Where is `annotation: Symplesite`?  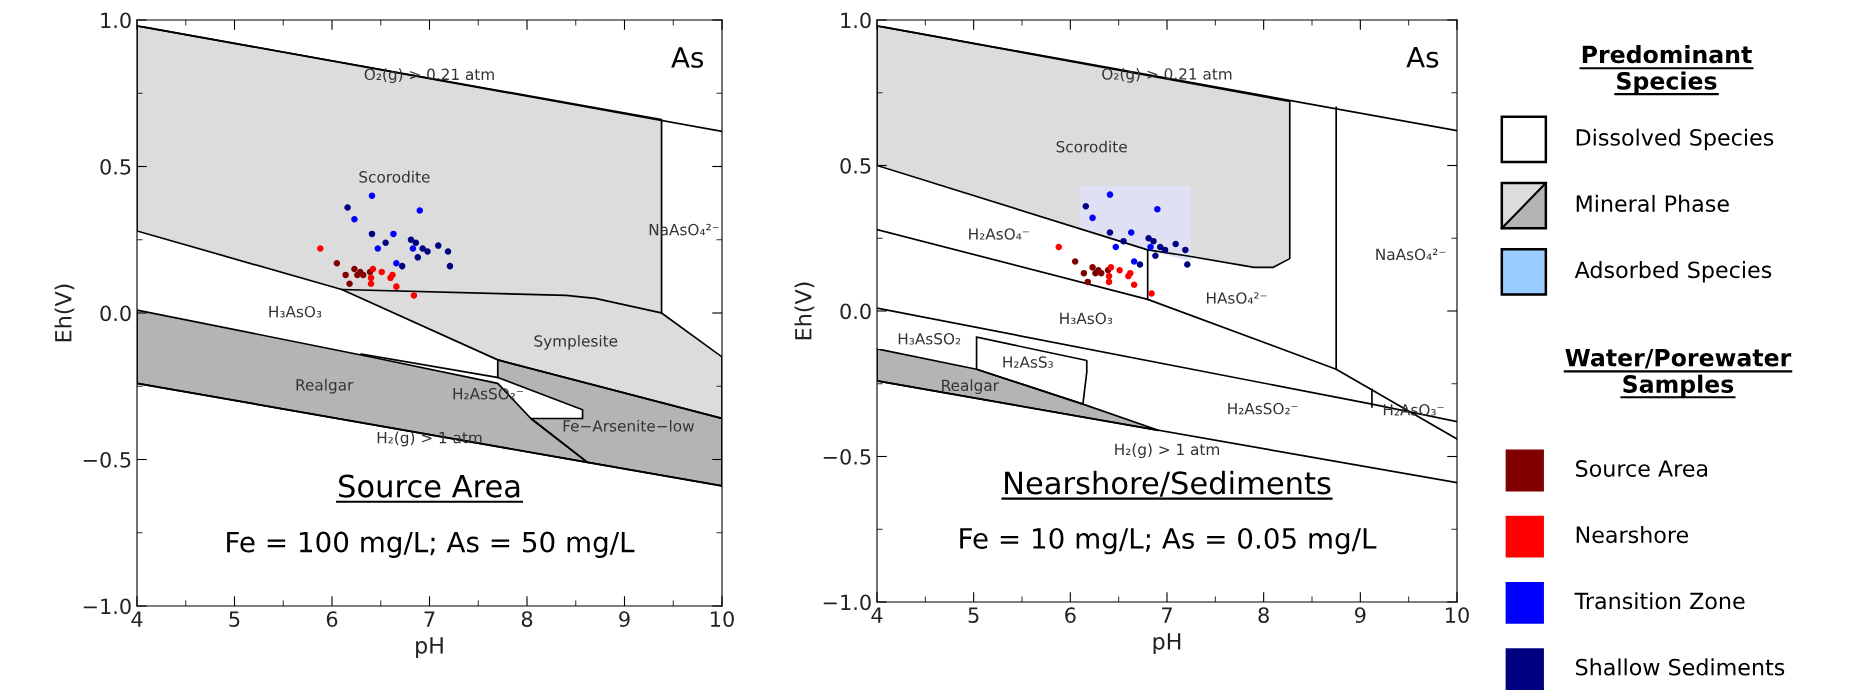 annotation: Symplesite is located at coordinates (576, 342).